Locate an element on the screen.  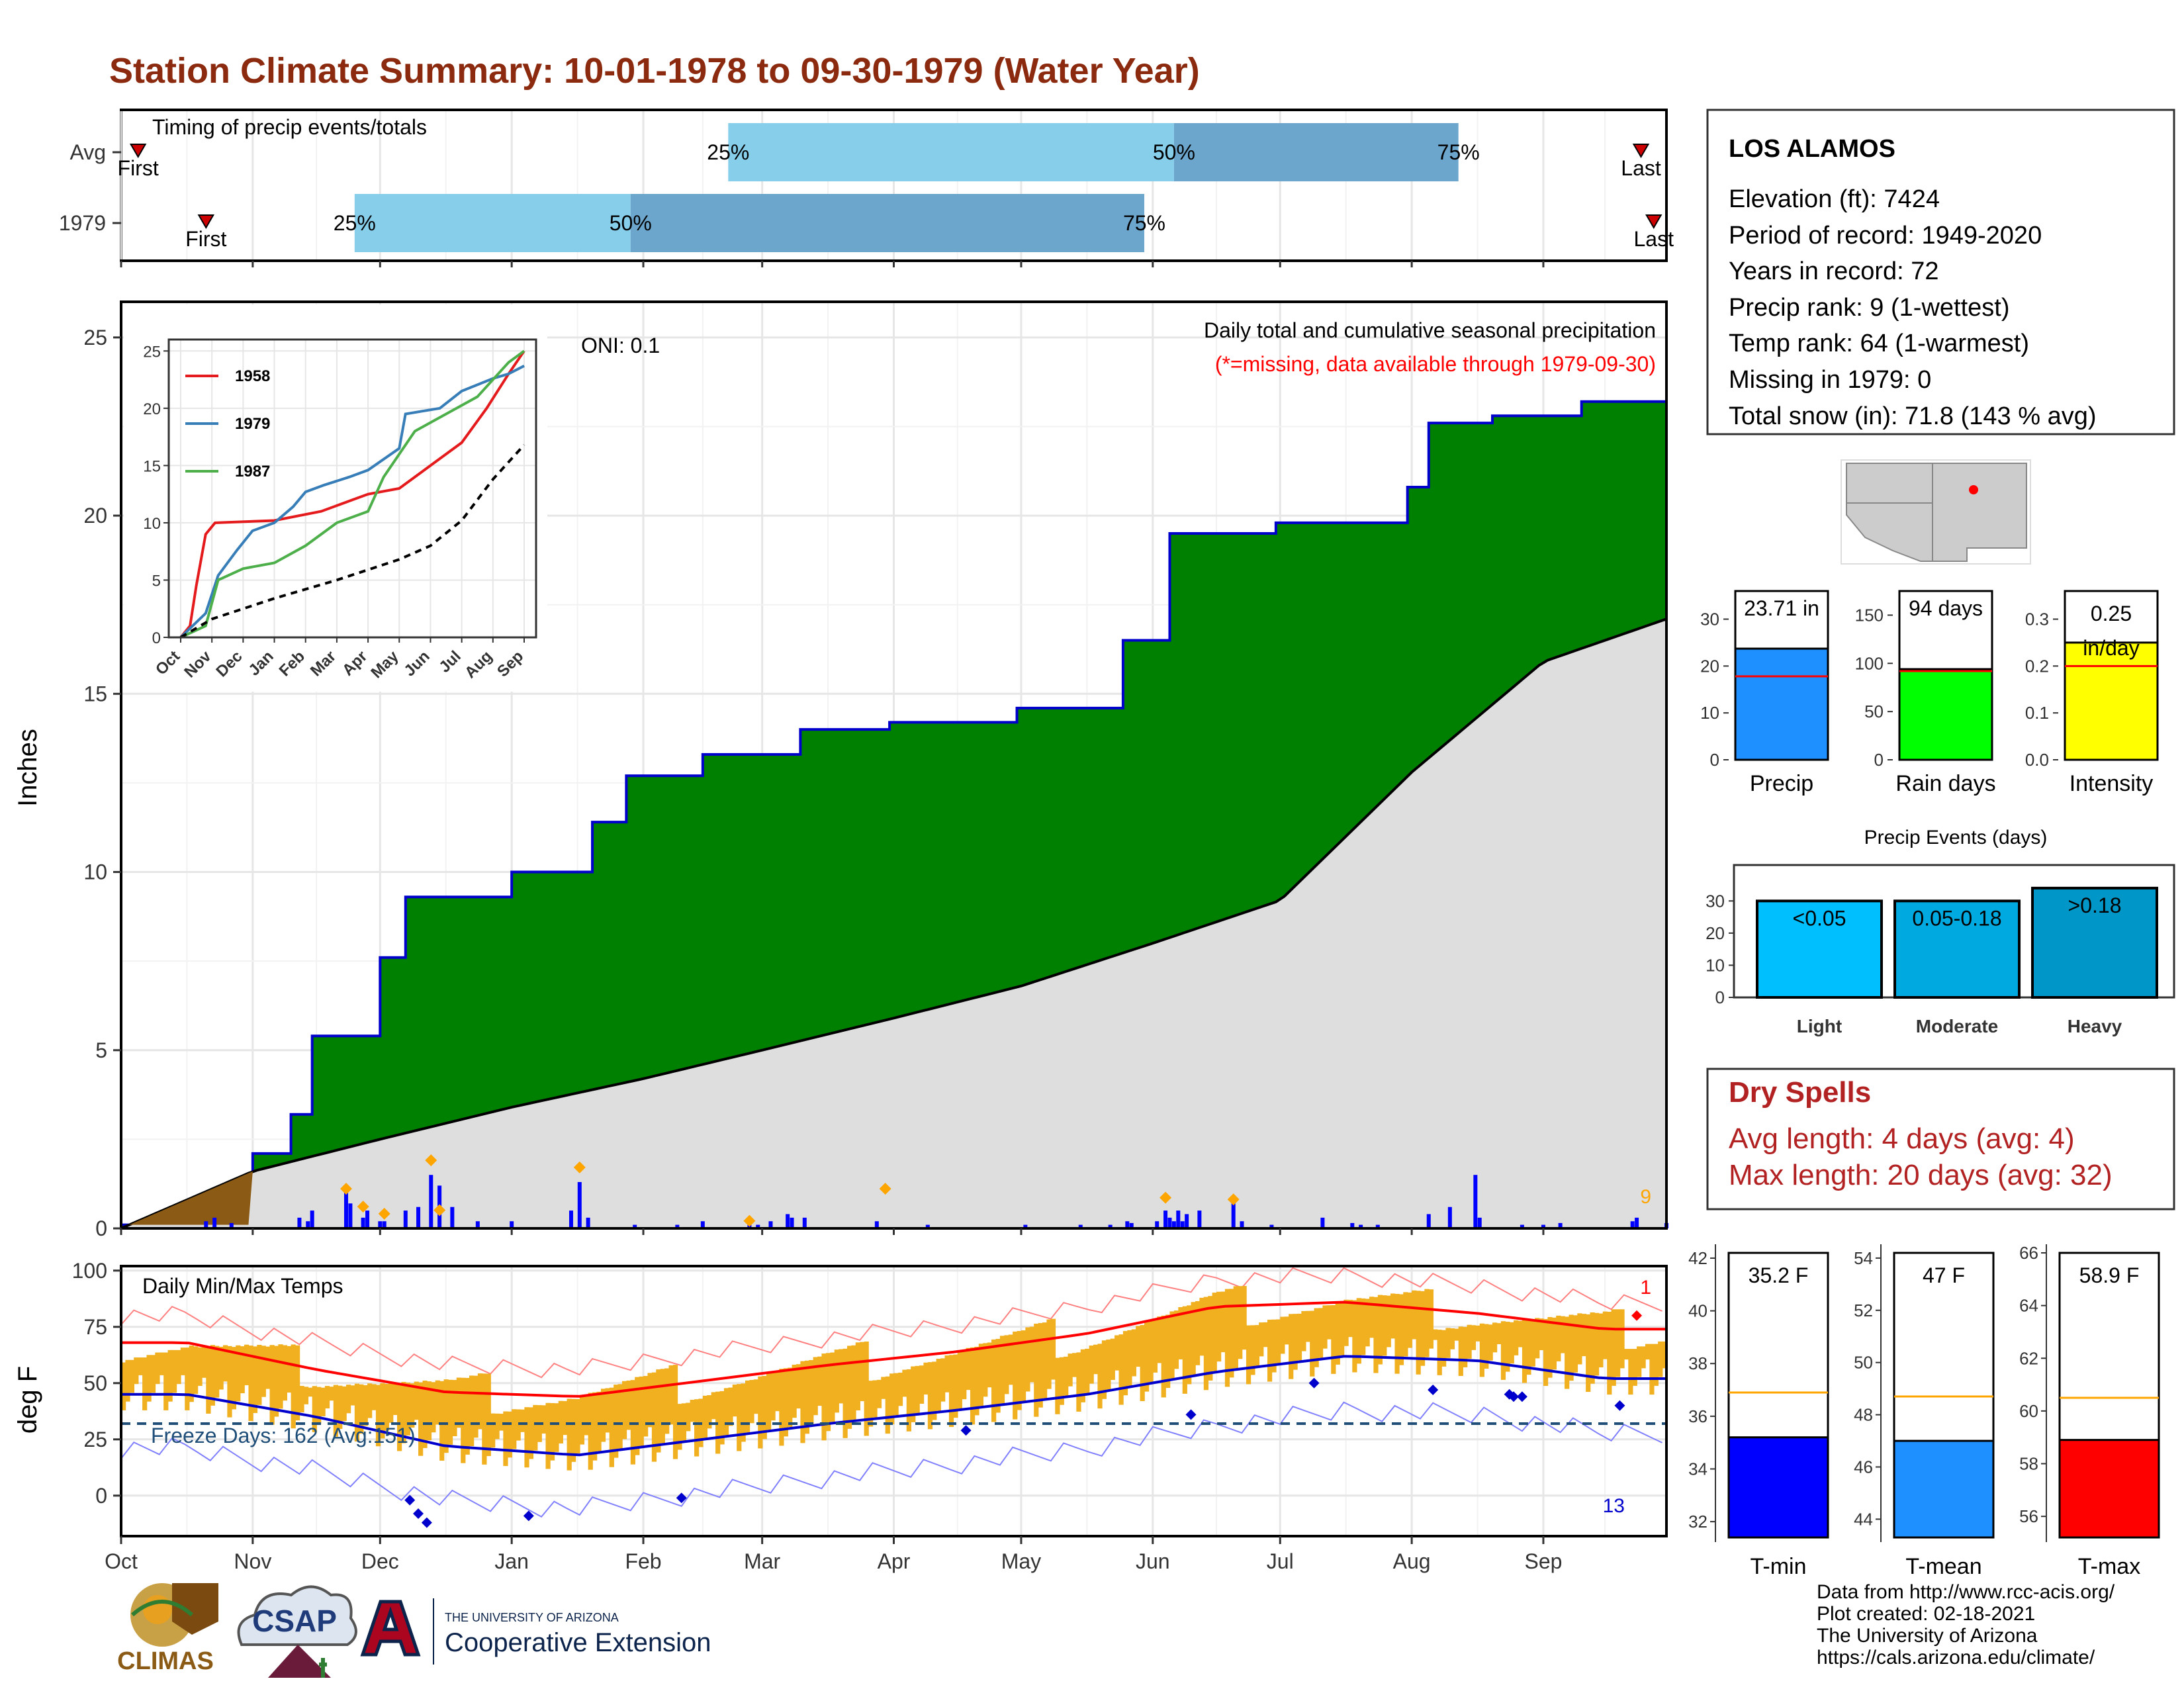
inset-lines is located at coordinates (352, 494).